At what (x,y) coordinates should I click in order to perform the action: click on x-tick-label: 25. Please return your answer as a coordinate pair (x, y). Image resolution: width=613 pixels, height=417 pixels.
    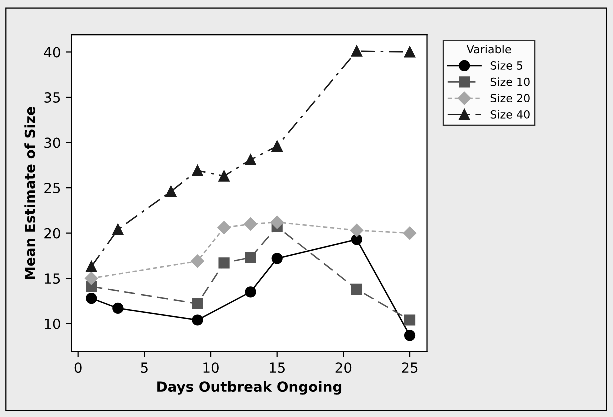
    Looking at the image, I should click on (410, 368).